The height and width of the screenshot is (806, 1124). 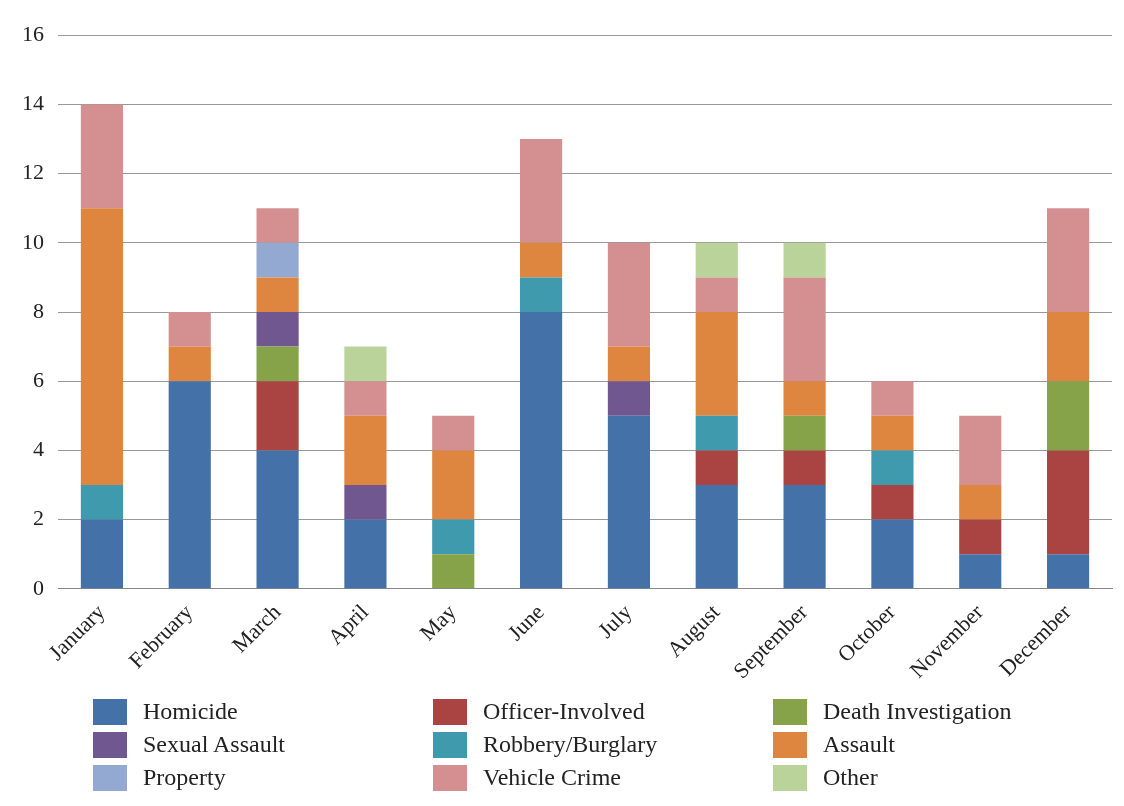 What do you see at coordinates (552, 777) in the screenshot?
I see `legend-label: Vehicle Crime` at bounding box center [552, 777].